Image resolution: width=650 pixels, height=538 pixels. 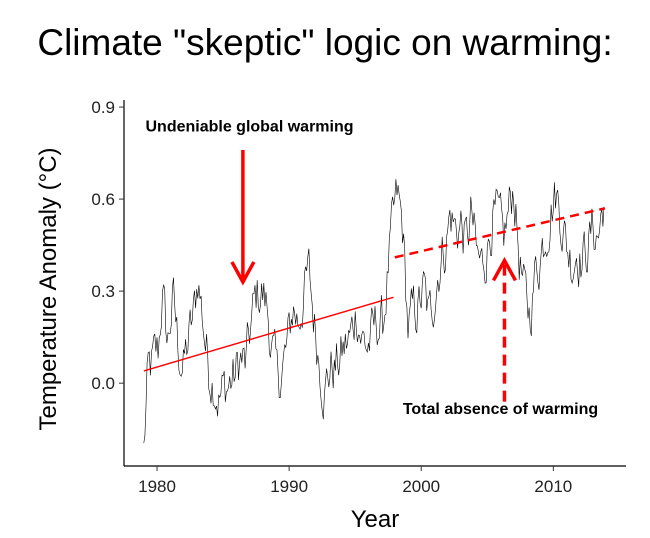 I want to click on x-tick-label: 2010, so click(x=553, y=486).